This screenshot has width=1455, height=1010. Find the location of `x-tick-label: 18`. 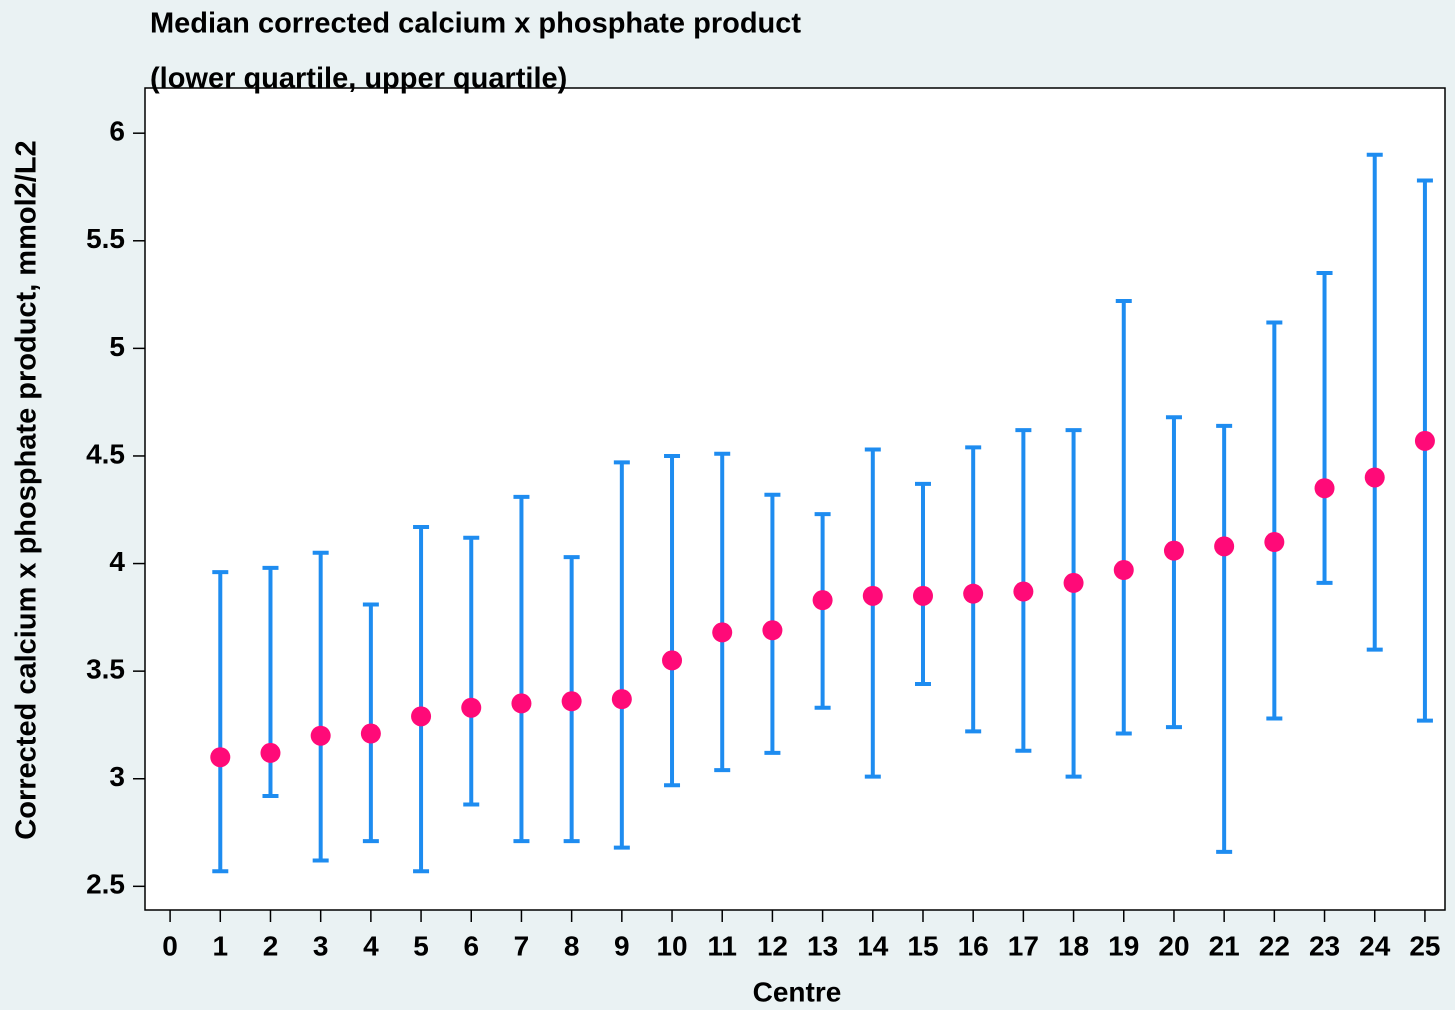

x-tick-label: 18 is located at coordinates (1073, 945).